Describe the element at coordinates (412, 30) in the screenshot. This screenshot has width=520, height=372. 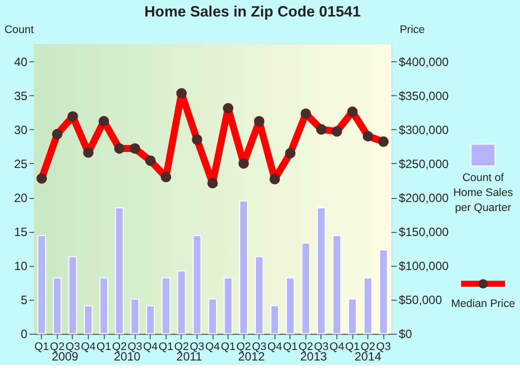
I see `y2-axis-title: Price` at that location.